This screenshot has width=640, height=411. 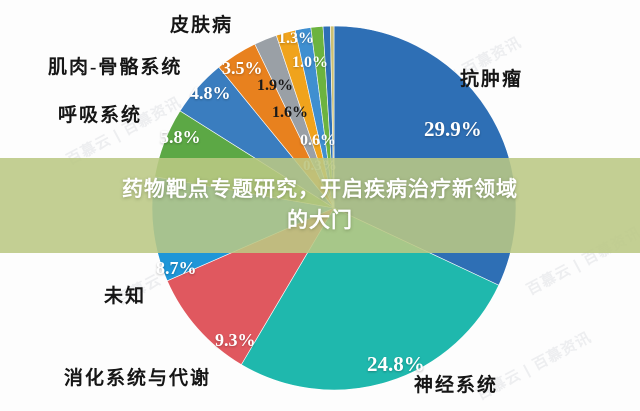 What do you see at coordinates (581, 261) in the screenshot?
I see `watermark-text: 百慕云 | 百慕资讯` at bounding box center [581, 261].